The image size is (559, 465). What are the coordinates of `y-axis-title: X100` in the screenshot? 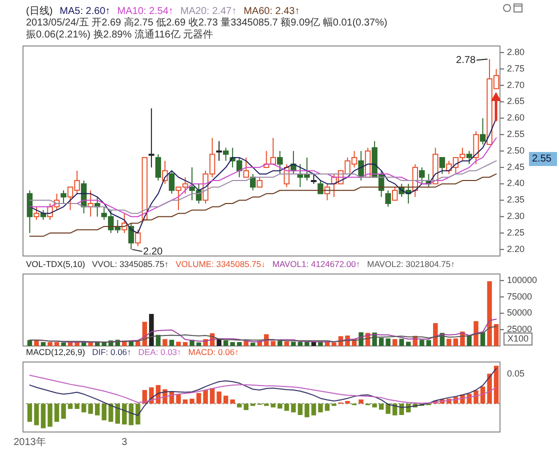 It's located at (518, 338).